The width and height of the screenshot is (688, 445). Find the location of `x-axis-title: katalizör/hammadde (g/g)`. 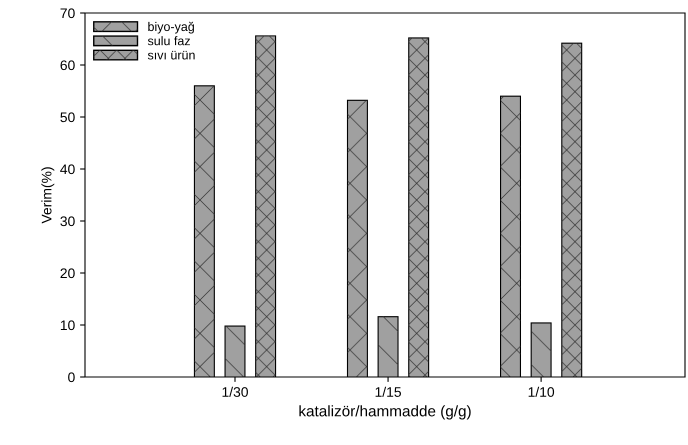

x-axis-title: katalizör/hammadde (g/g) is located at coordinates (385, 412).